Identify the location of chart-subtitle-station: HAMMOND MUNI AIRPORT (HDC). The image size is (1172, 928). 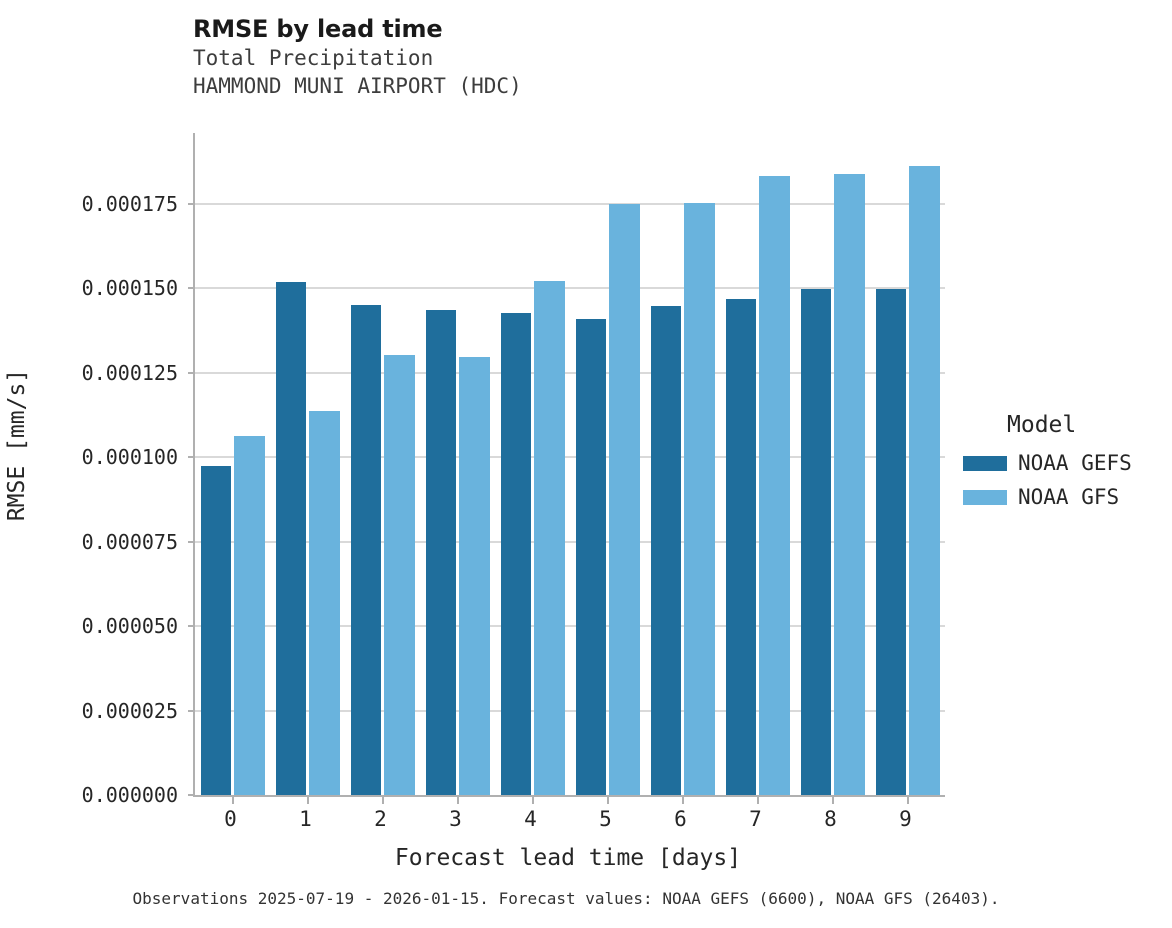
(357, 86).